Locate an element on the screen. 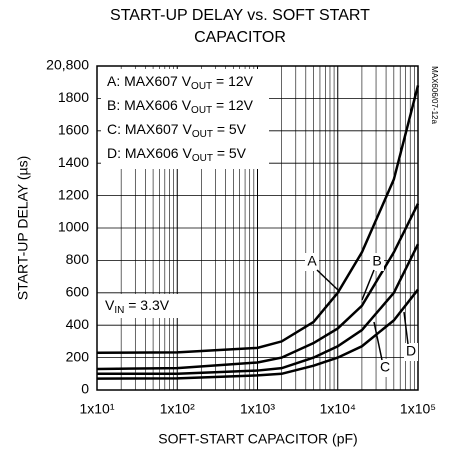  curve-label: A is located at coordinates (312, 261).